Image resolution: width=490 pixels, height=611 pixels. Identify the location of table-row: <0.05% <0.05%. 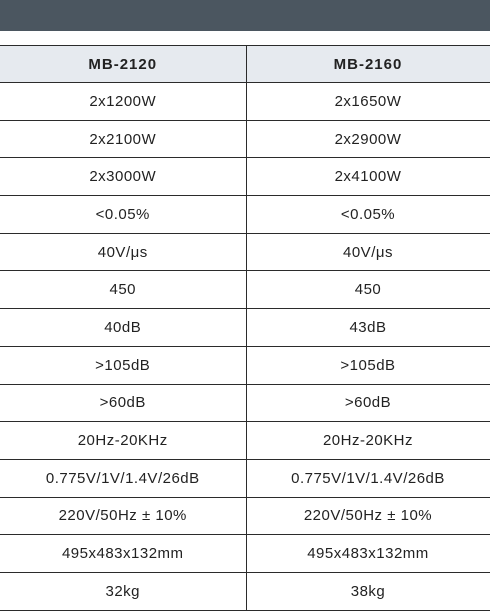
(245, 215).